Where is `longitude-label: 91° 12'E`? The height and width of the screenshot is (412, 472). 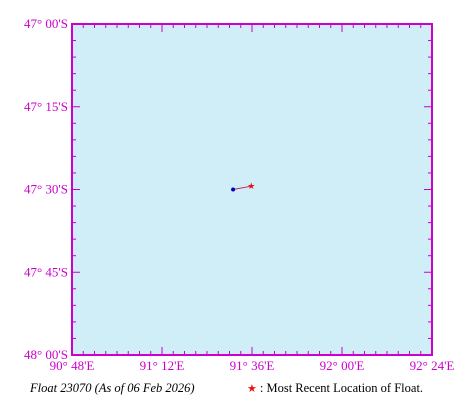 longitude-label: 91° 12'E is located at coordinates (162, 365).